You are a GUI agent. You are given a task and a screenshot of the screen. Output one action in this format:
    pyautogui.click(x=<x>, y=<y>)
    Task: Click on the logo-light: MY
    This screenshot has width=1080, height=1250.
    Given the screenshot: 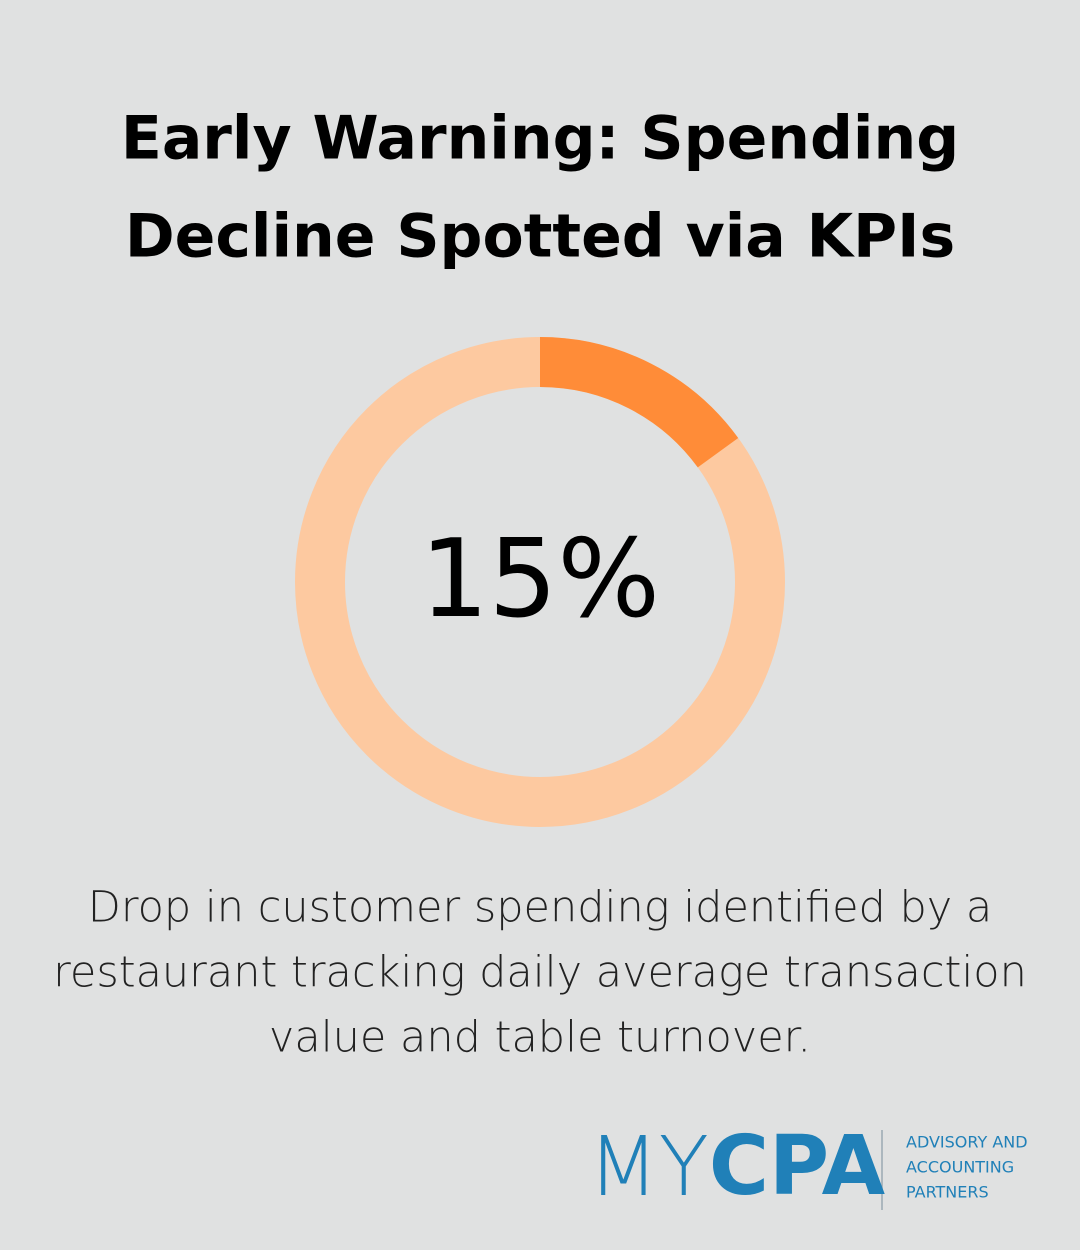 What is the action you would take?
    pyautogui.click(x=648, y=1167)
    